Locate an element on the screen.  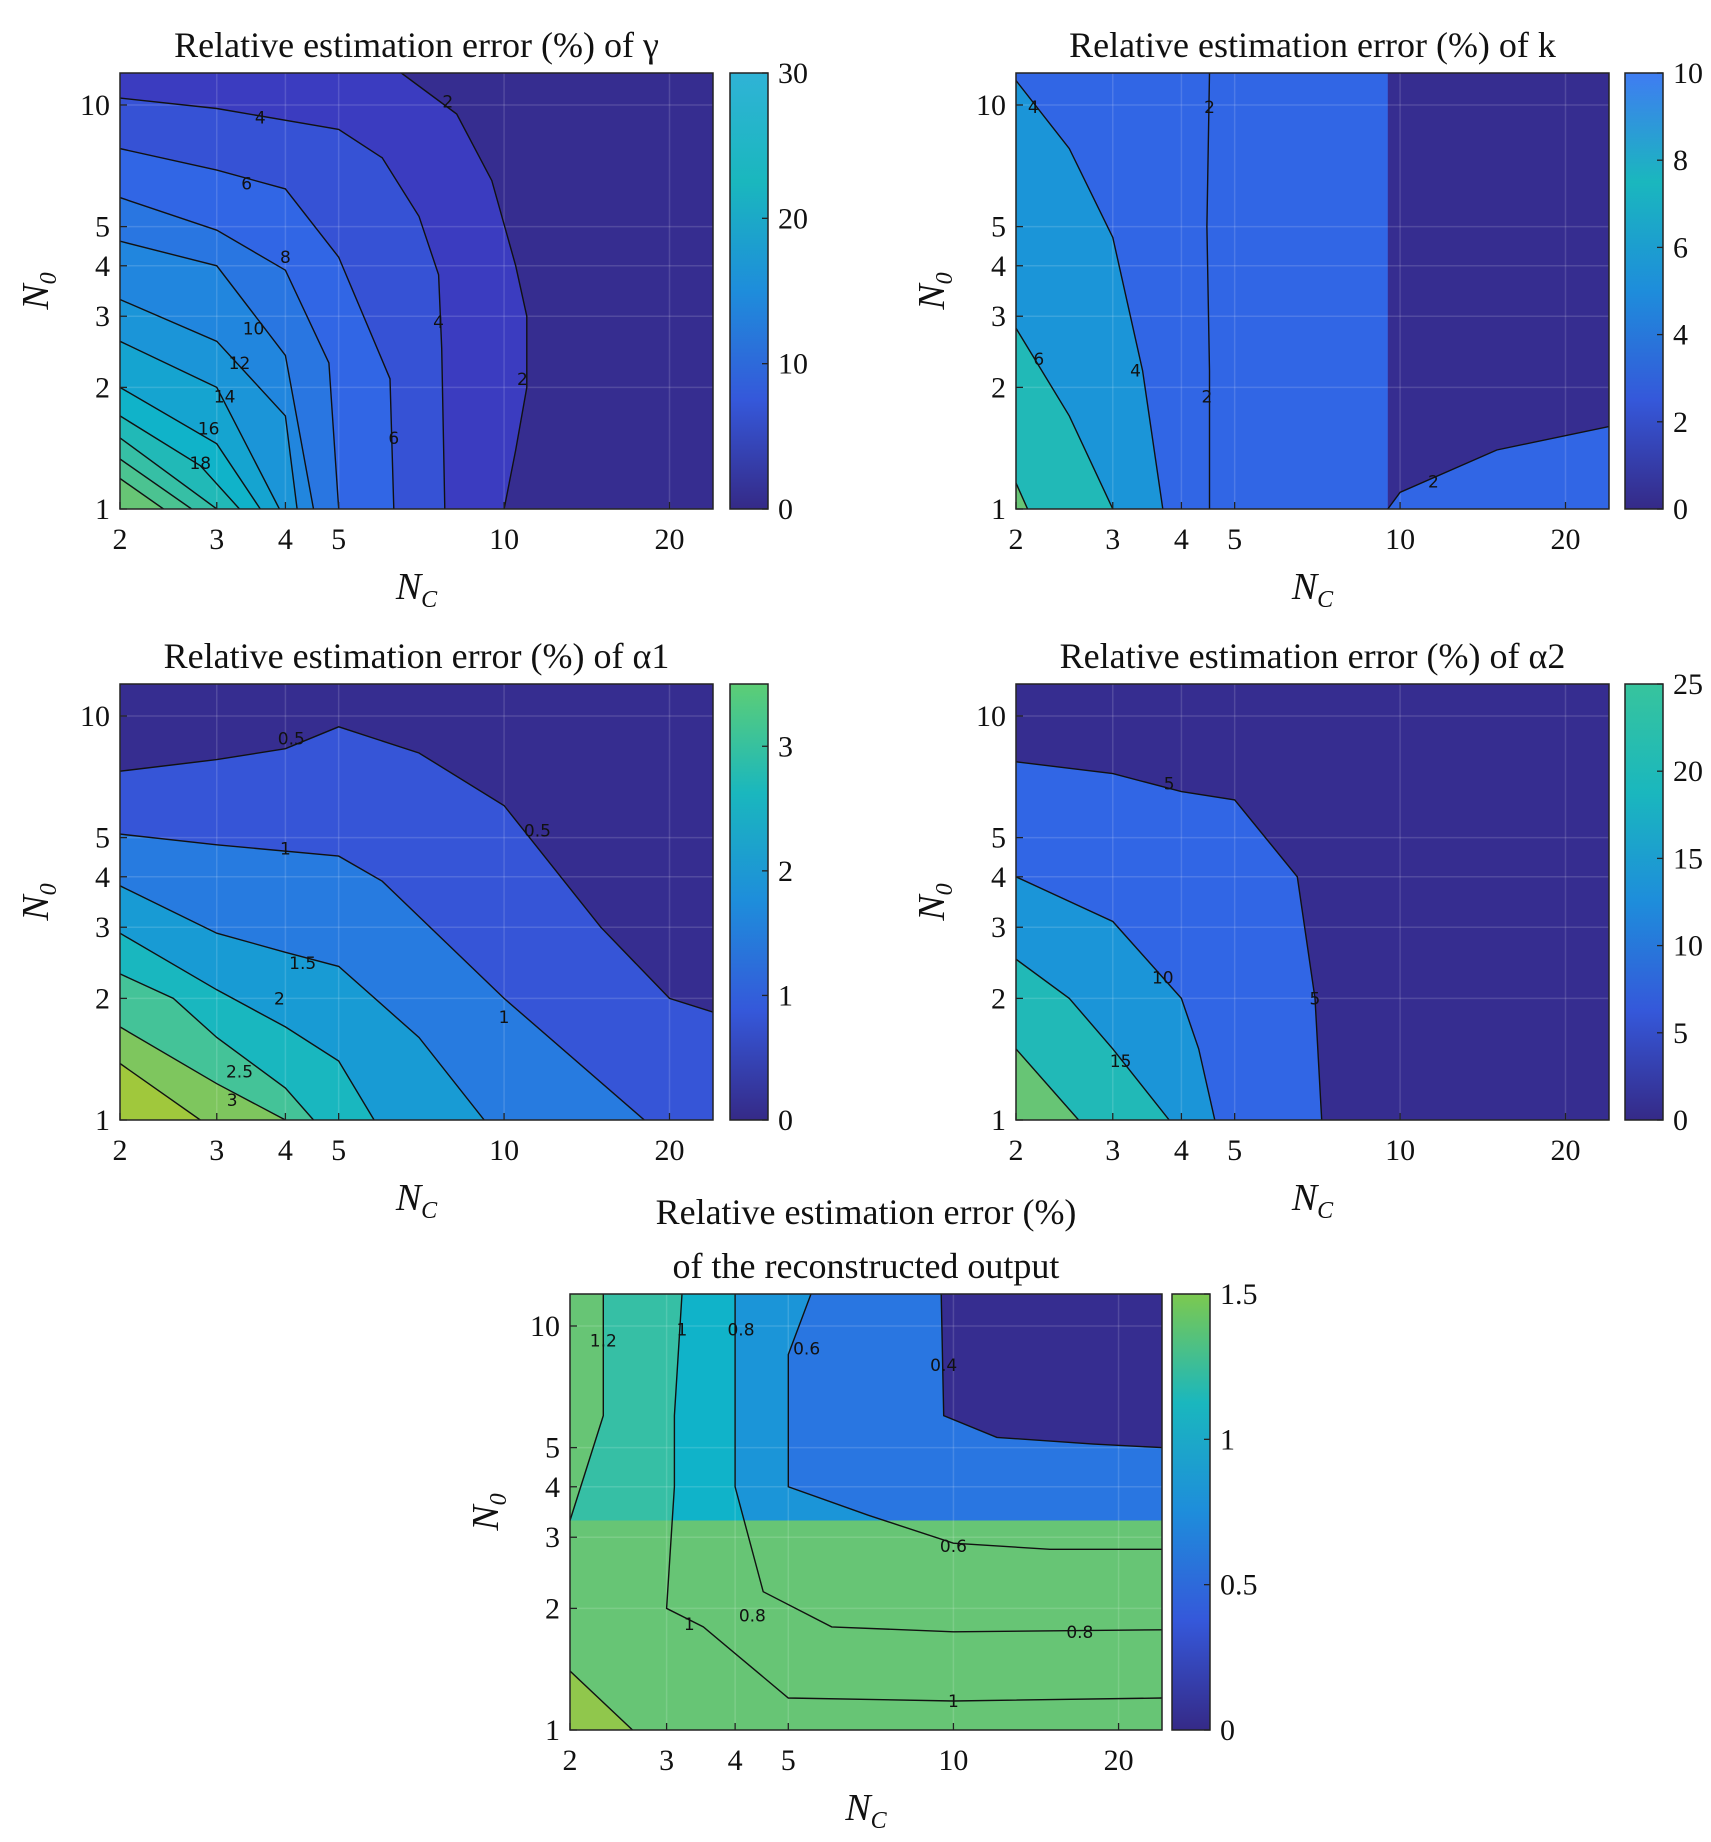
contour-label: 16 is located at coordinates (209, 430).